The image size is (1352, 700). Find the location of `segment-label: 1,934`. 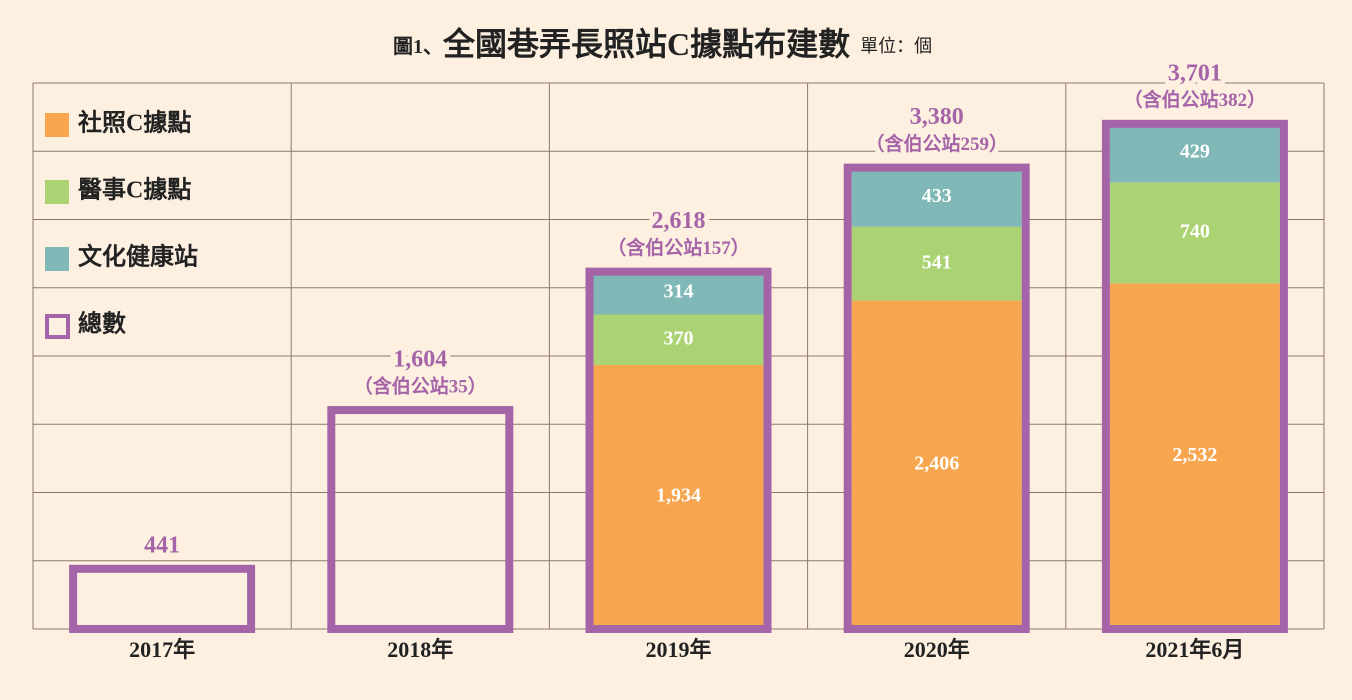

segment-label: 1,934 is located at coordinates (678, 496).